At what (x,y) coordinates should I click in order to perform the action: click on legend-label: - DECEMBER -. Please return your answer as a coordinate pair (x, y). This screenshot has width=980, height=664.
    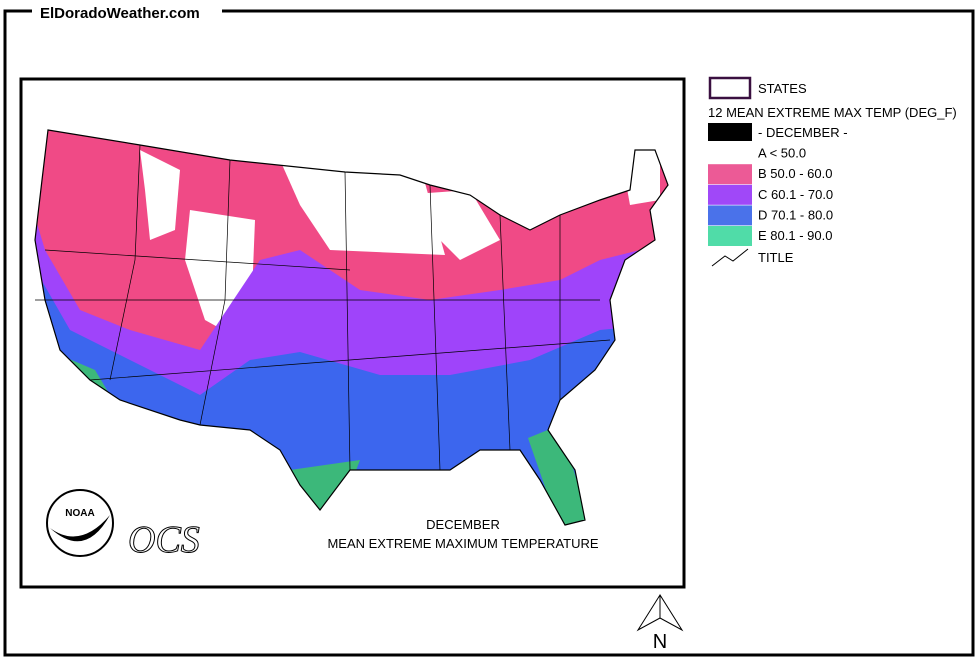
    Looking at the image, I should click on (803, 132).